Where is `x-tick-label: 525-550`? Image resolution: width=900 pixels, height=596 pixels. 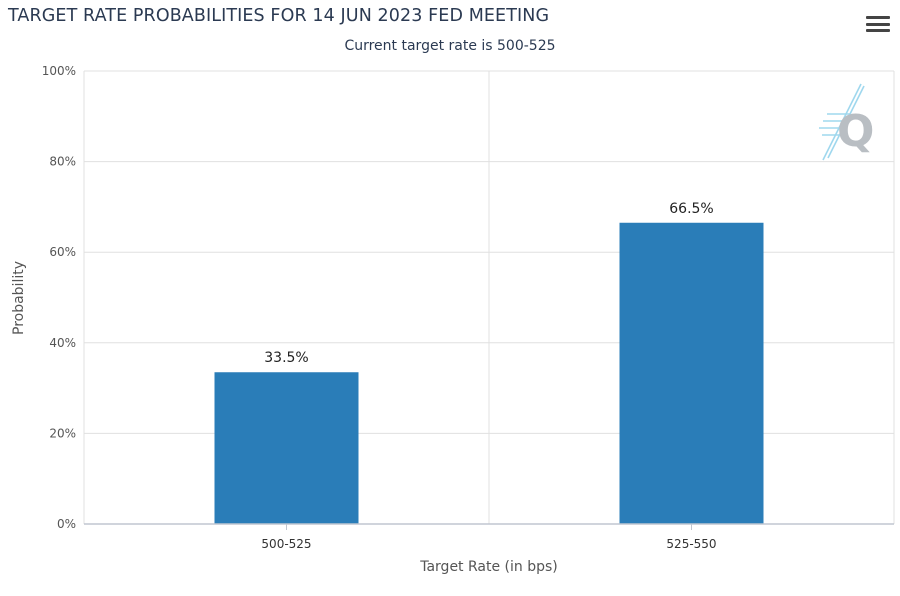
x-tick-label: 525-550 is located at coordinates (691, 544).